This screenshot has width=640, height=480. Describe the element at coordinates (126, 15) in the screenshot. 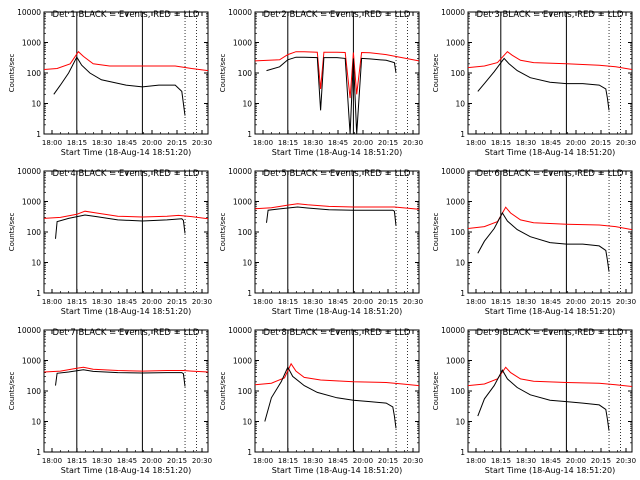

I see `panel-title: Det 1 BLACK = Events, RED = LLD` at that location.